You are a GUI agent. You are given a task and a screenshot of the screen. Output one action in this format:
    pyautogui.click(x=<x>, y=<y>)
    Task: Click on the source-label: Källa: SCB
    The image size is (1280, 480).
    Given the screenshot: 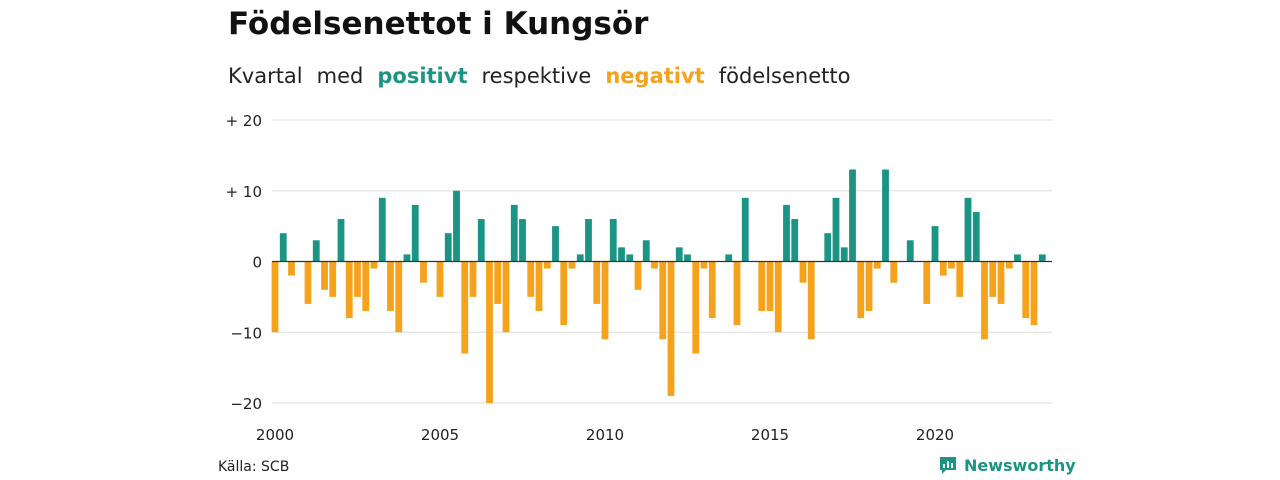 What is the action you would take?
    pyautogui.click(x=254, y=467)
    